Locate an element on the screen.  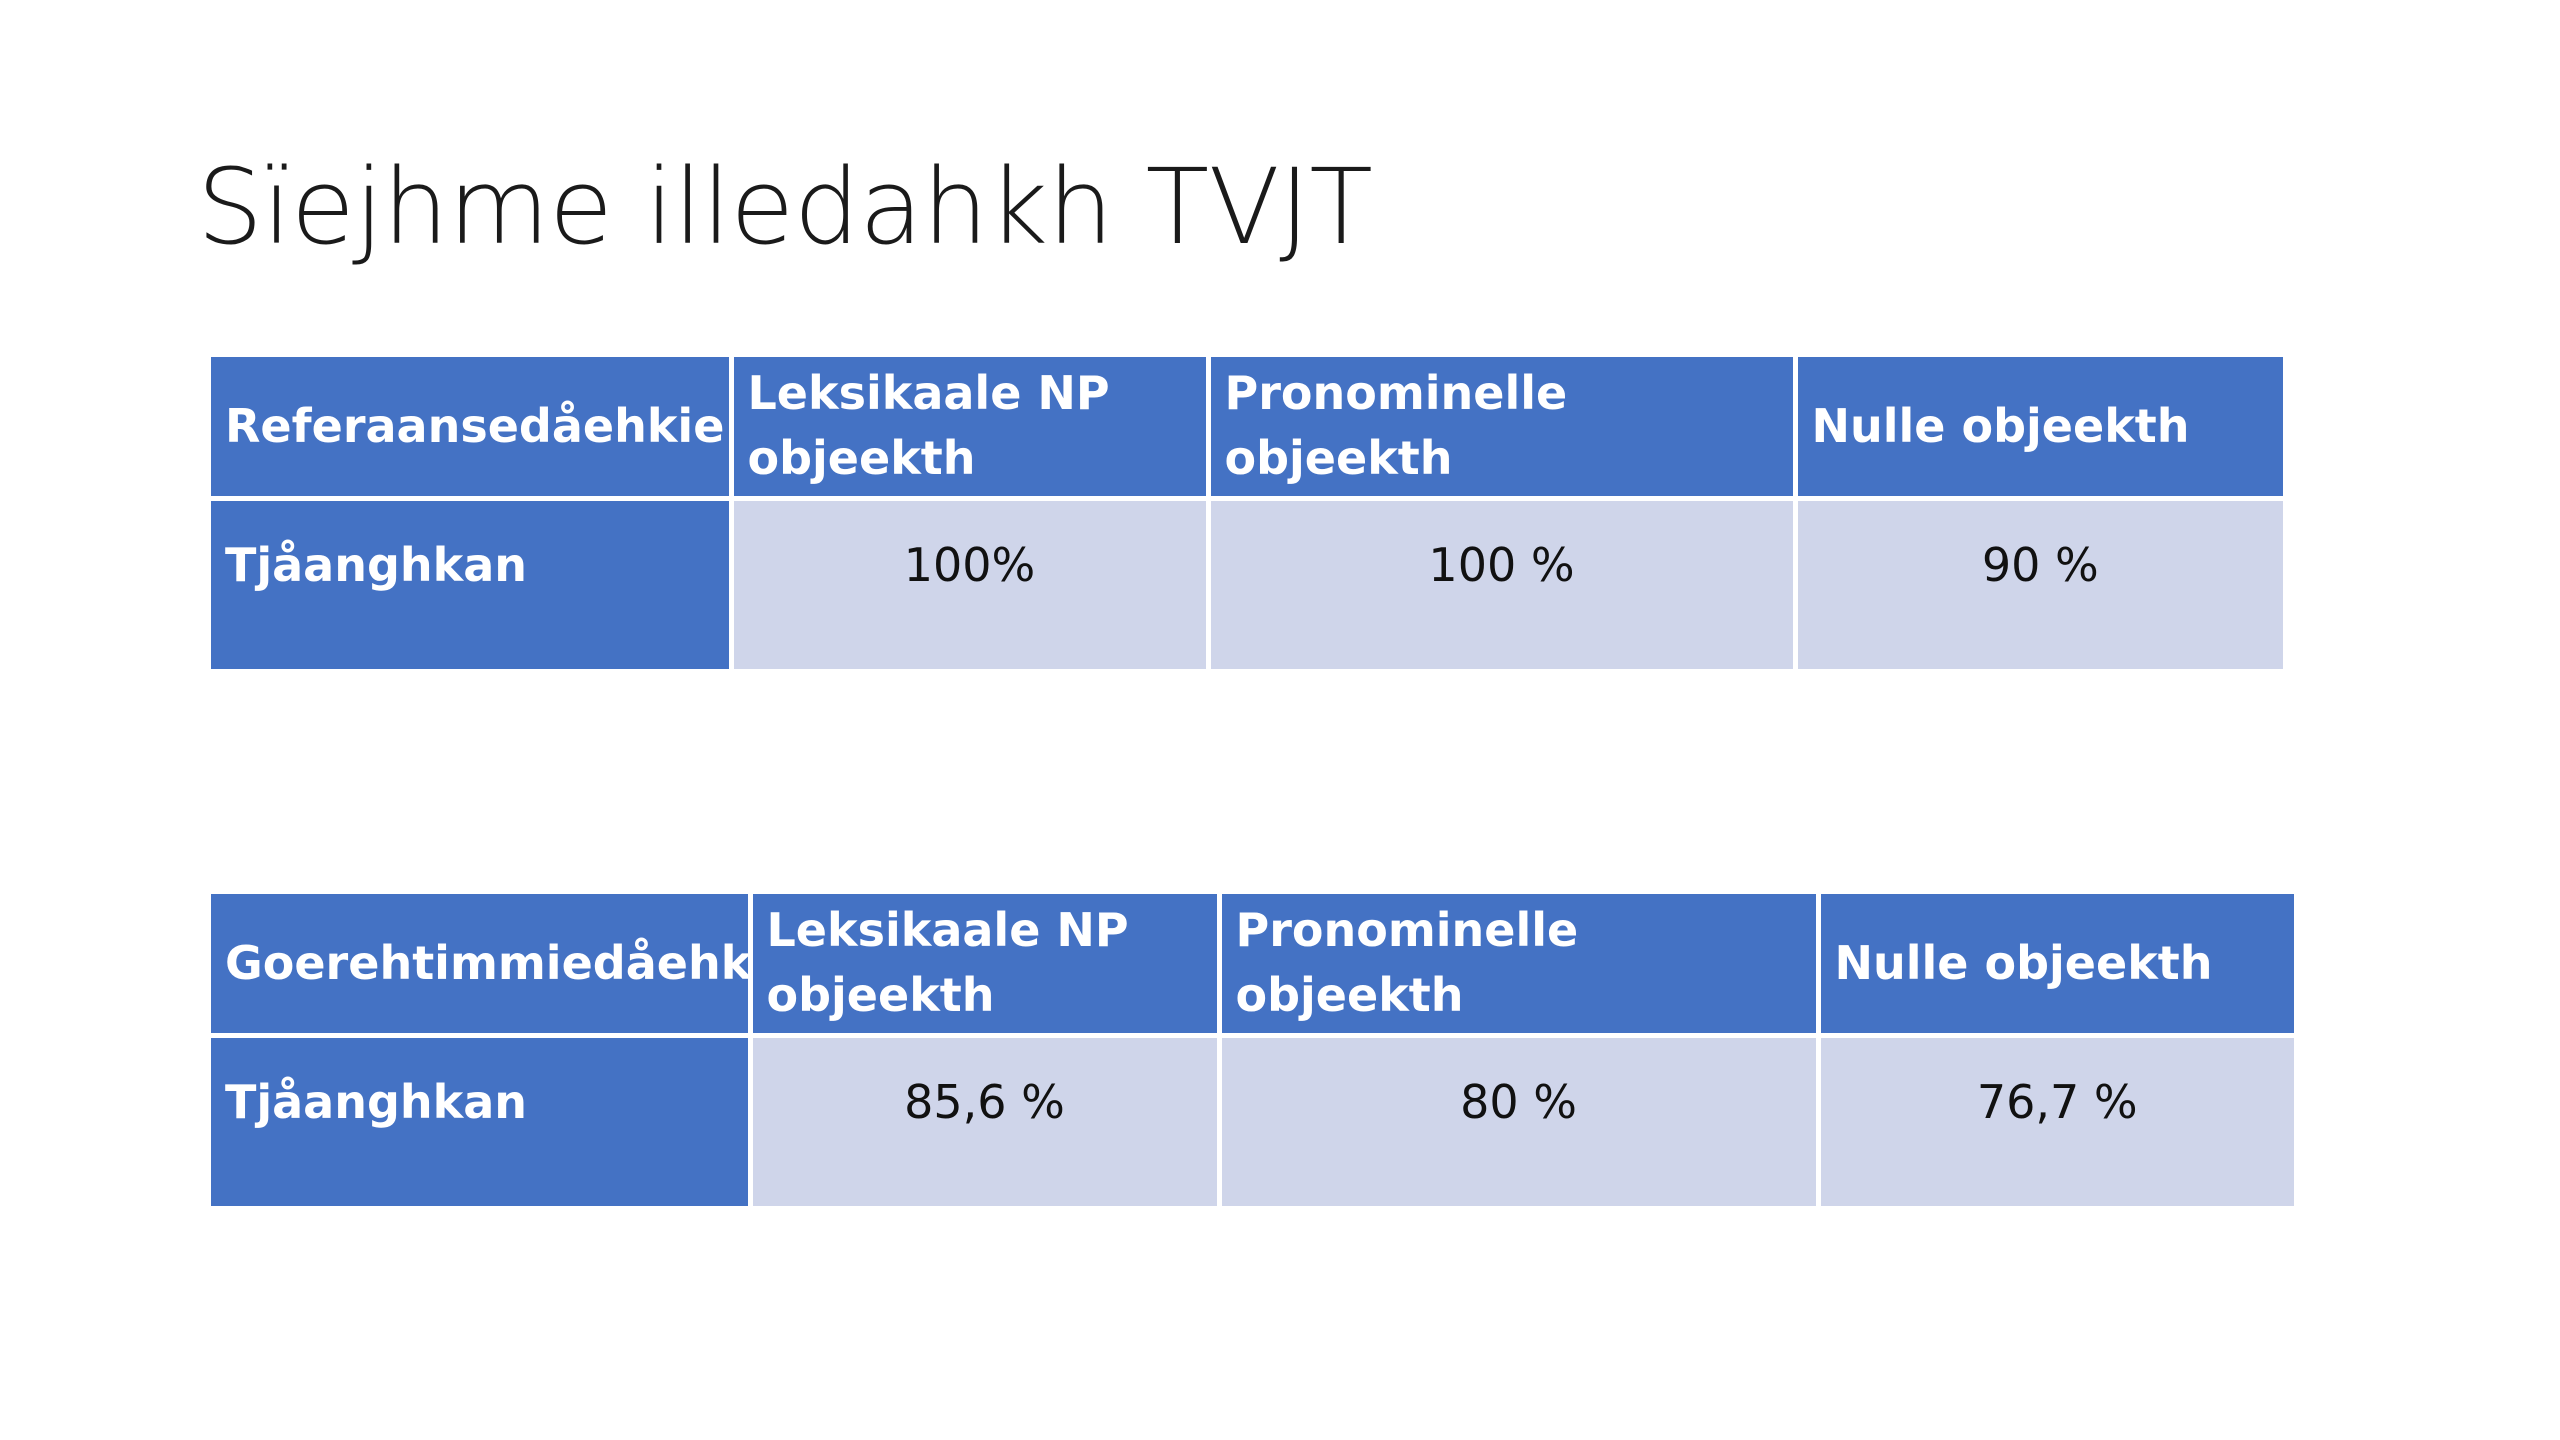
table-row: Tjåanghkan 85,6 % 80 % 76,7 % is located at coordinates (1252, 1119).